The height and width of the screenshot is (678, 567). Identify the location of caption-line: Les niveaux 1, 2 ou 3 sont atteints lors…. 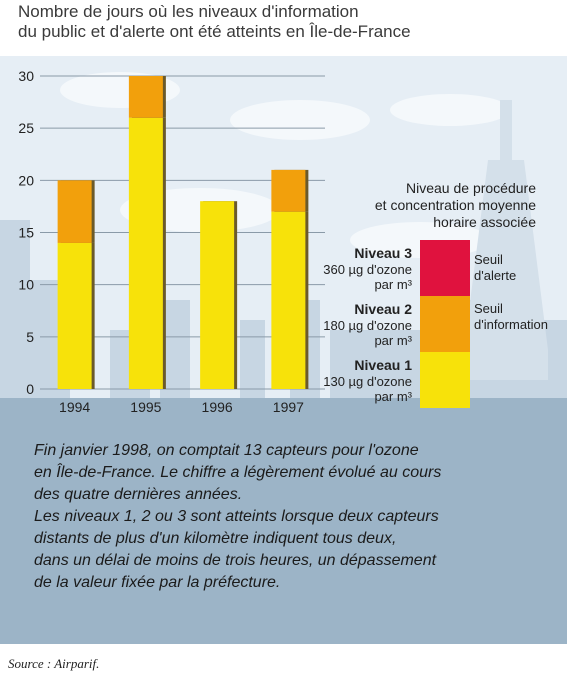
(236, 516).